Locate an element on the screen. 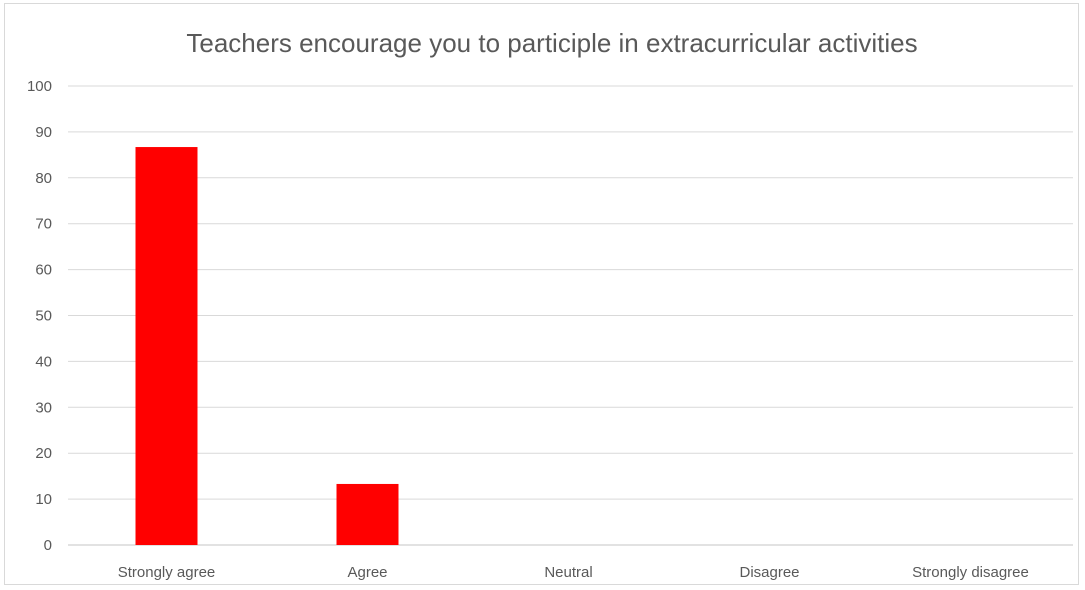 Image resolution: width=1085 pixels, height=590 pixels. y-tick-label: 30 is located at coordinates (43, 407).